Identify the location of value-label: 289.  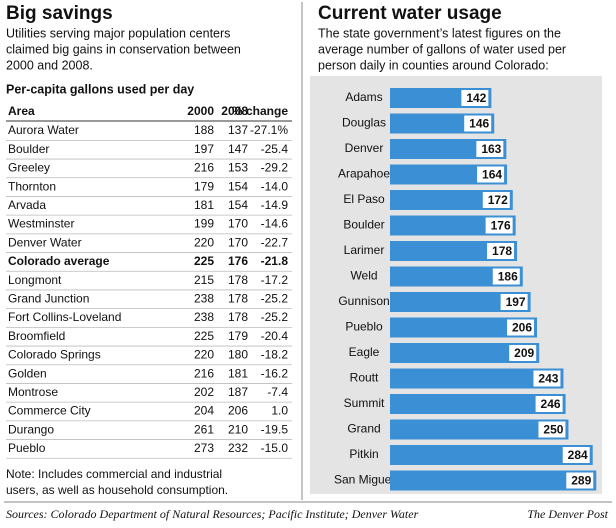
(581, 481).